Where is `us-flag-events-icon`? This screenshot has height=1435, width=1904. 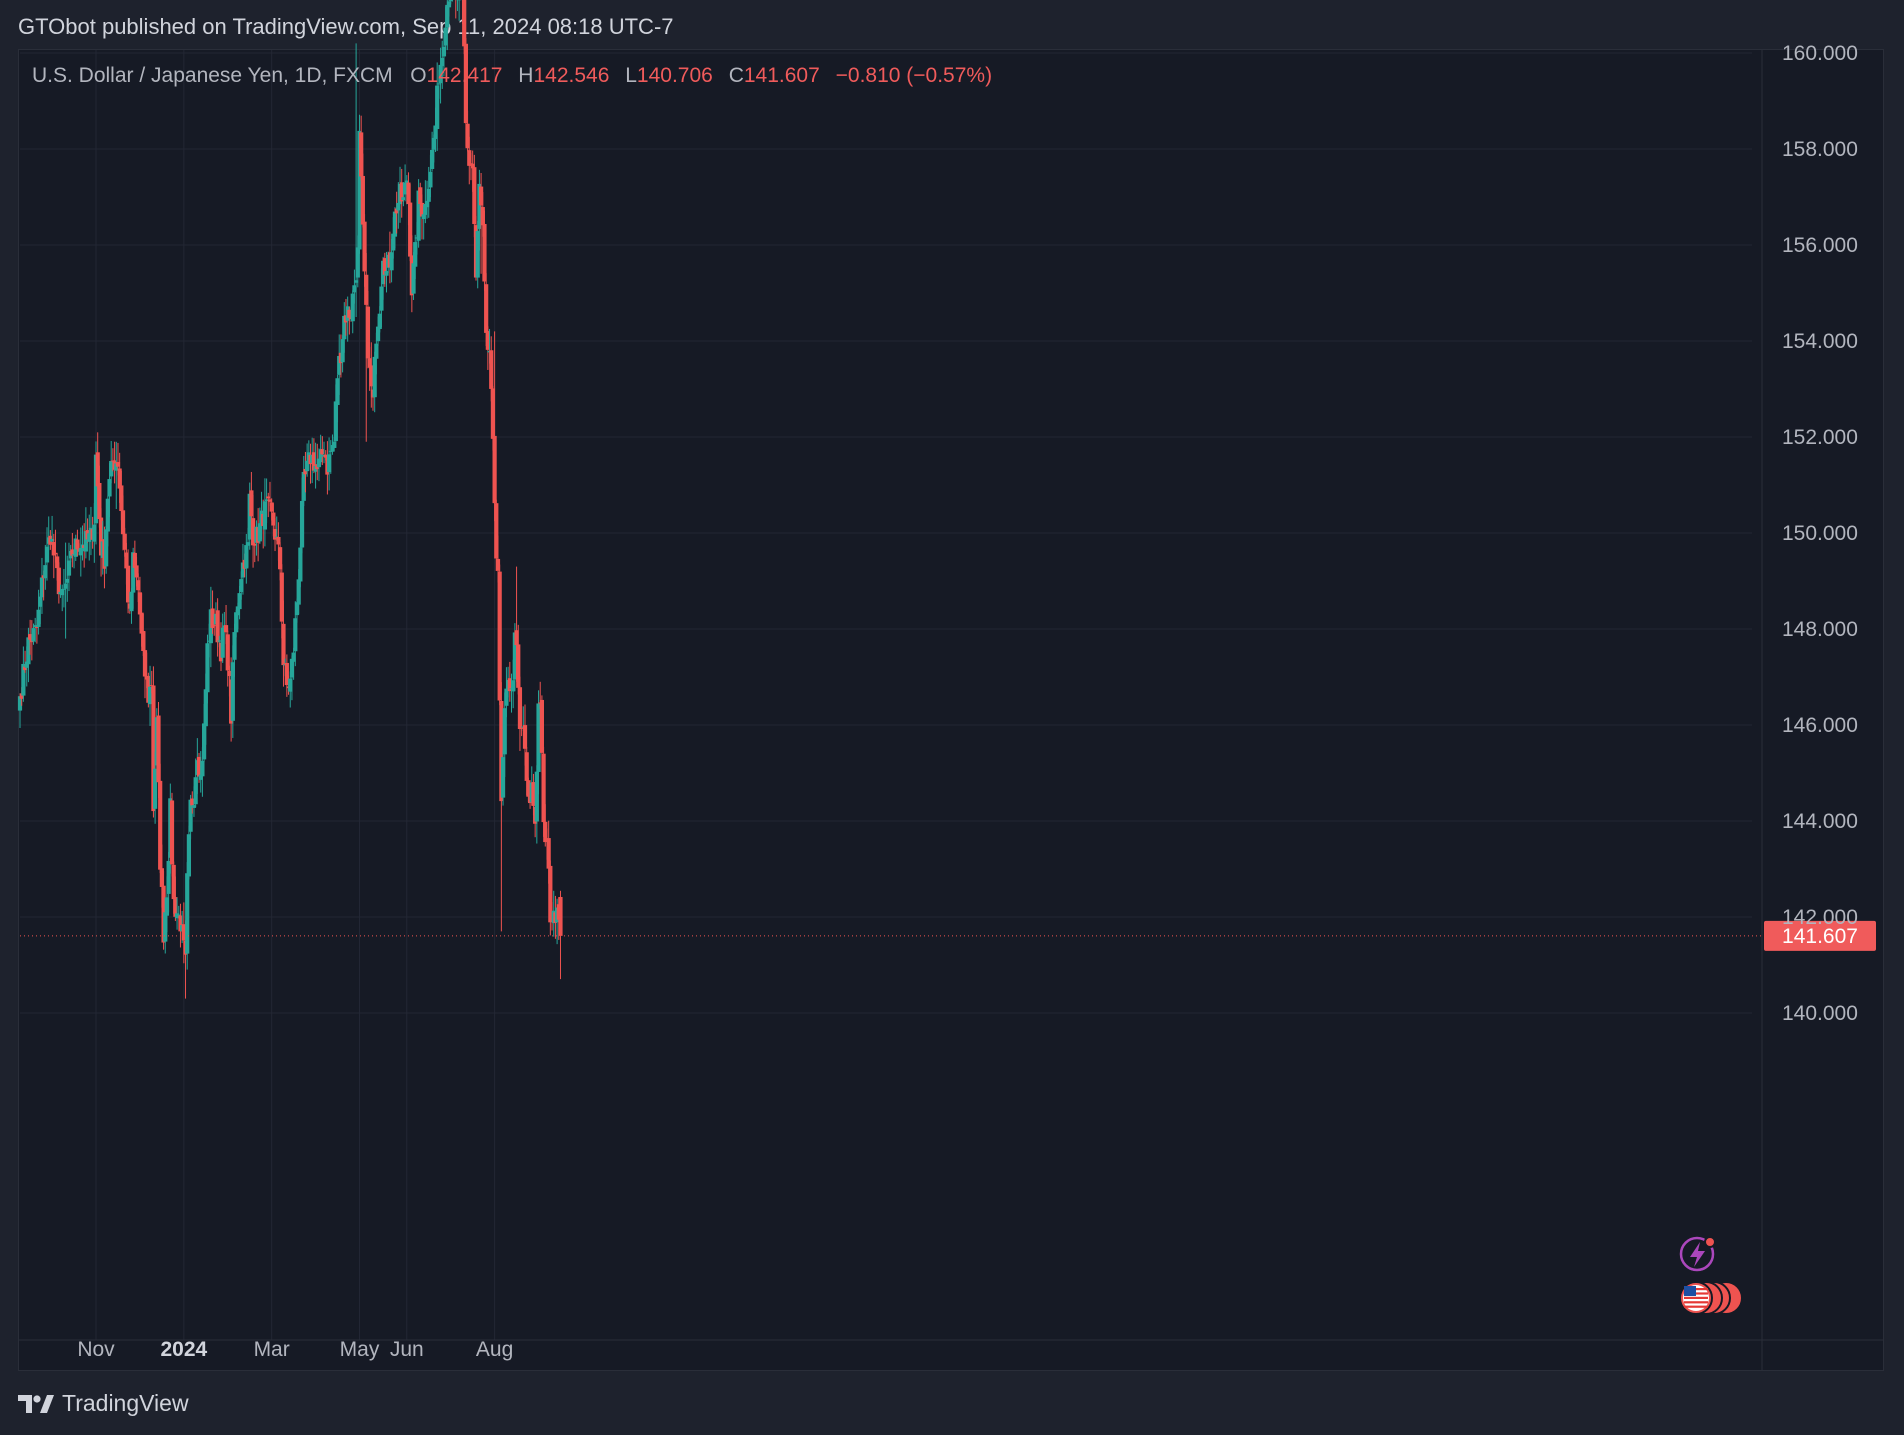
us-flag-events-icon is located at coordinates (1711, 1298).